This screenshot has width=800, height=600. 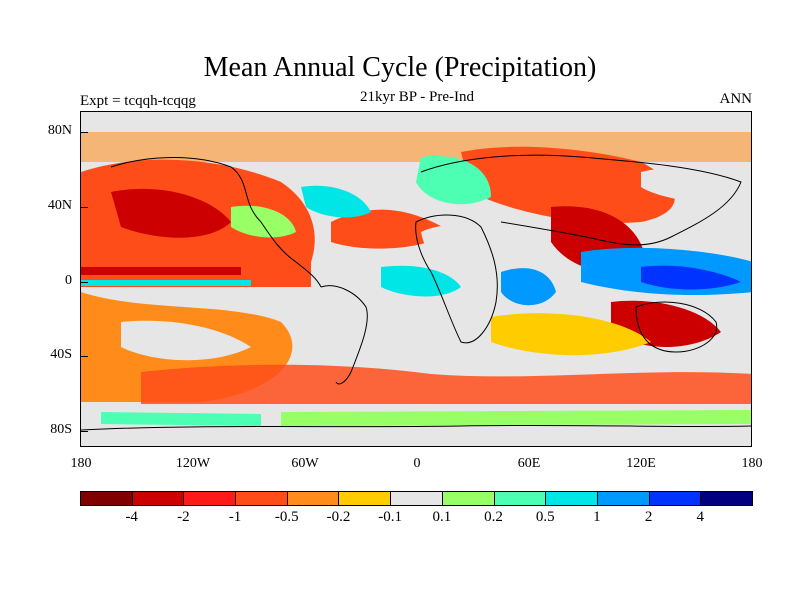 I want to click on x-label-0: 0, so click(x=417, y=463).